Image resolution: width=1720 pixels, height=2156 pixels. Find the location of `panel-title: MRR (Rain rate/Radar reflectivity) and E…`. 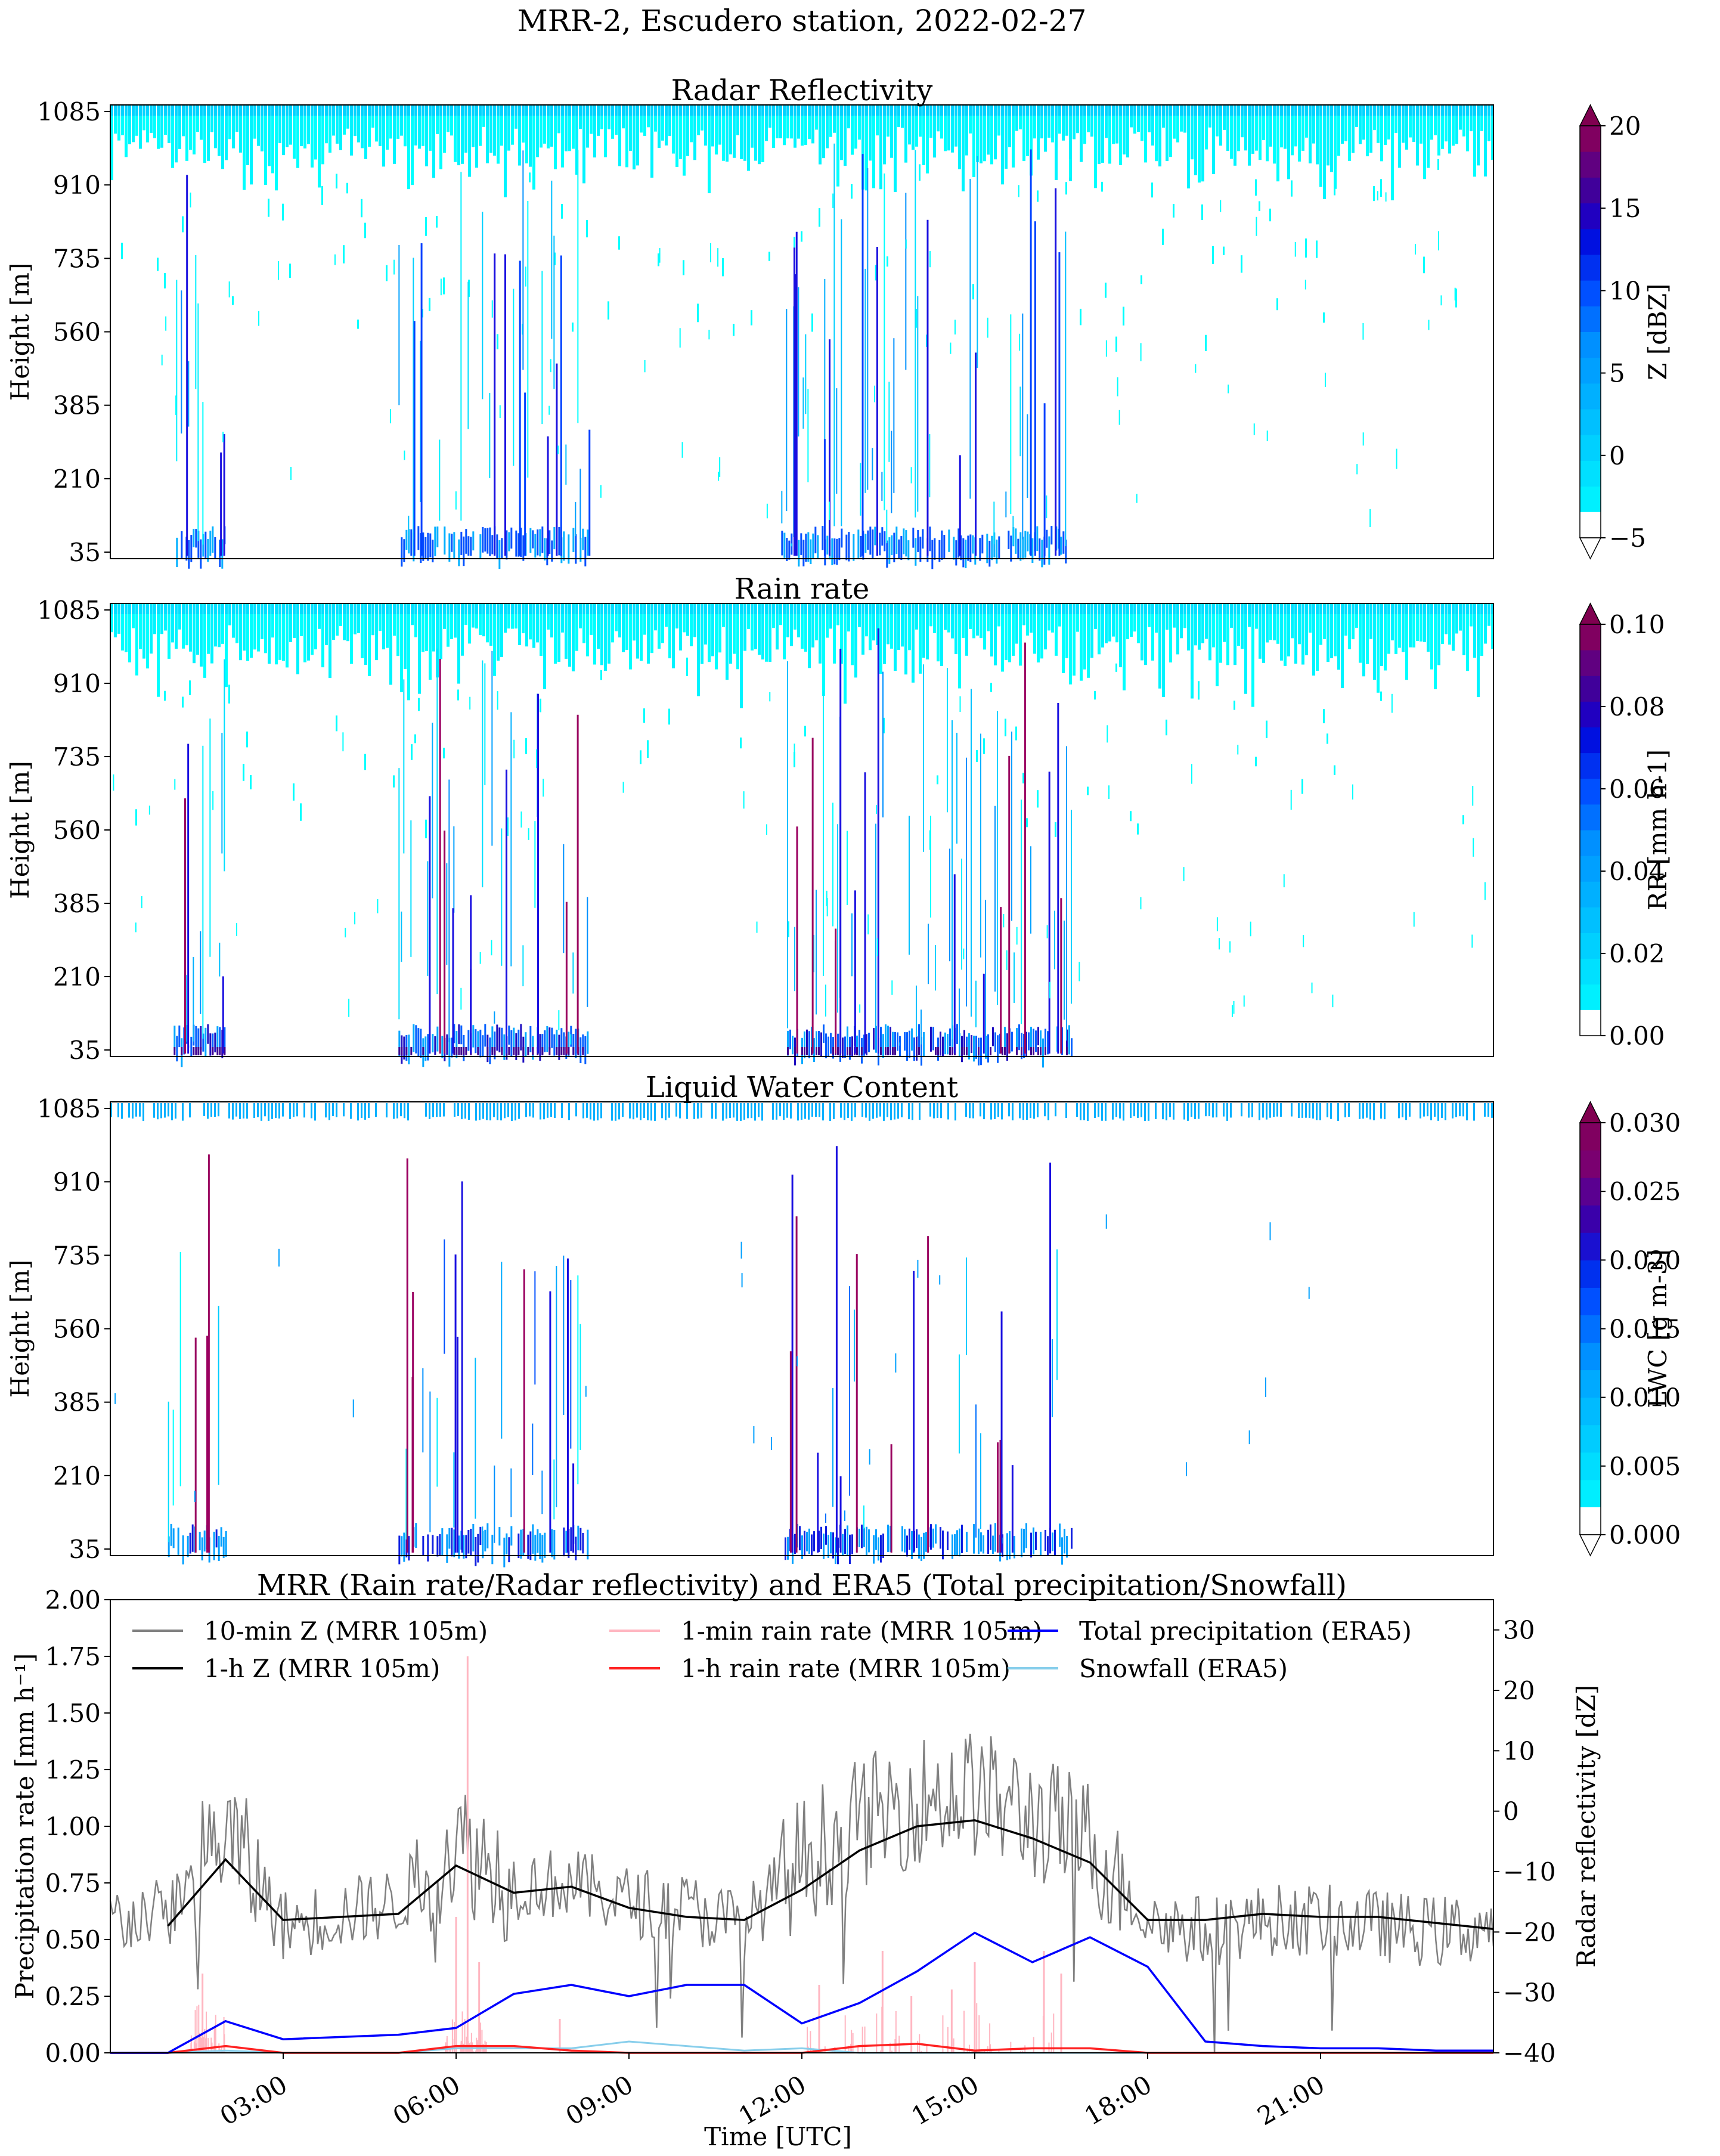

panel-title: MRR (Rain rate/Radar reflectivity) and E… is located at coordinates (802, 1585).